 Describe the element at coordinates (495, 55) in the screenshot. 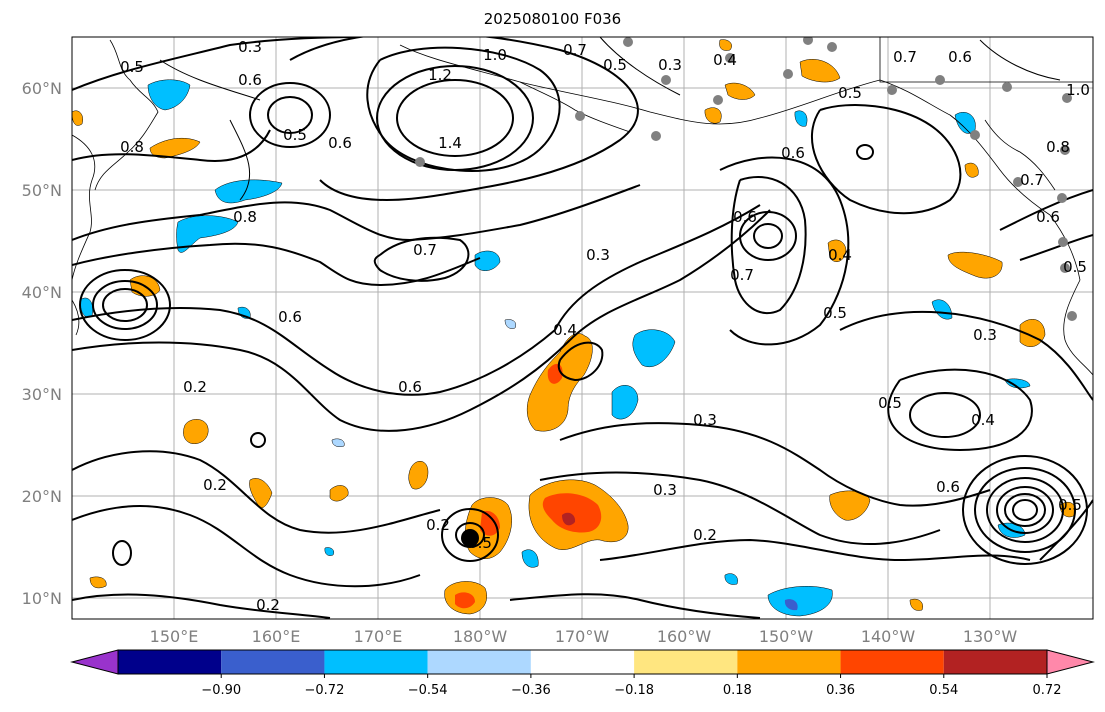

I see `contour-label: 1.0` at that location.